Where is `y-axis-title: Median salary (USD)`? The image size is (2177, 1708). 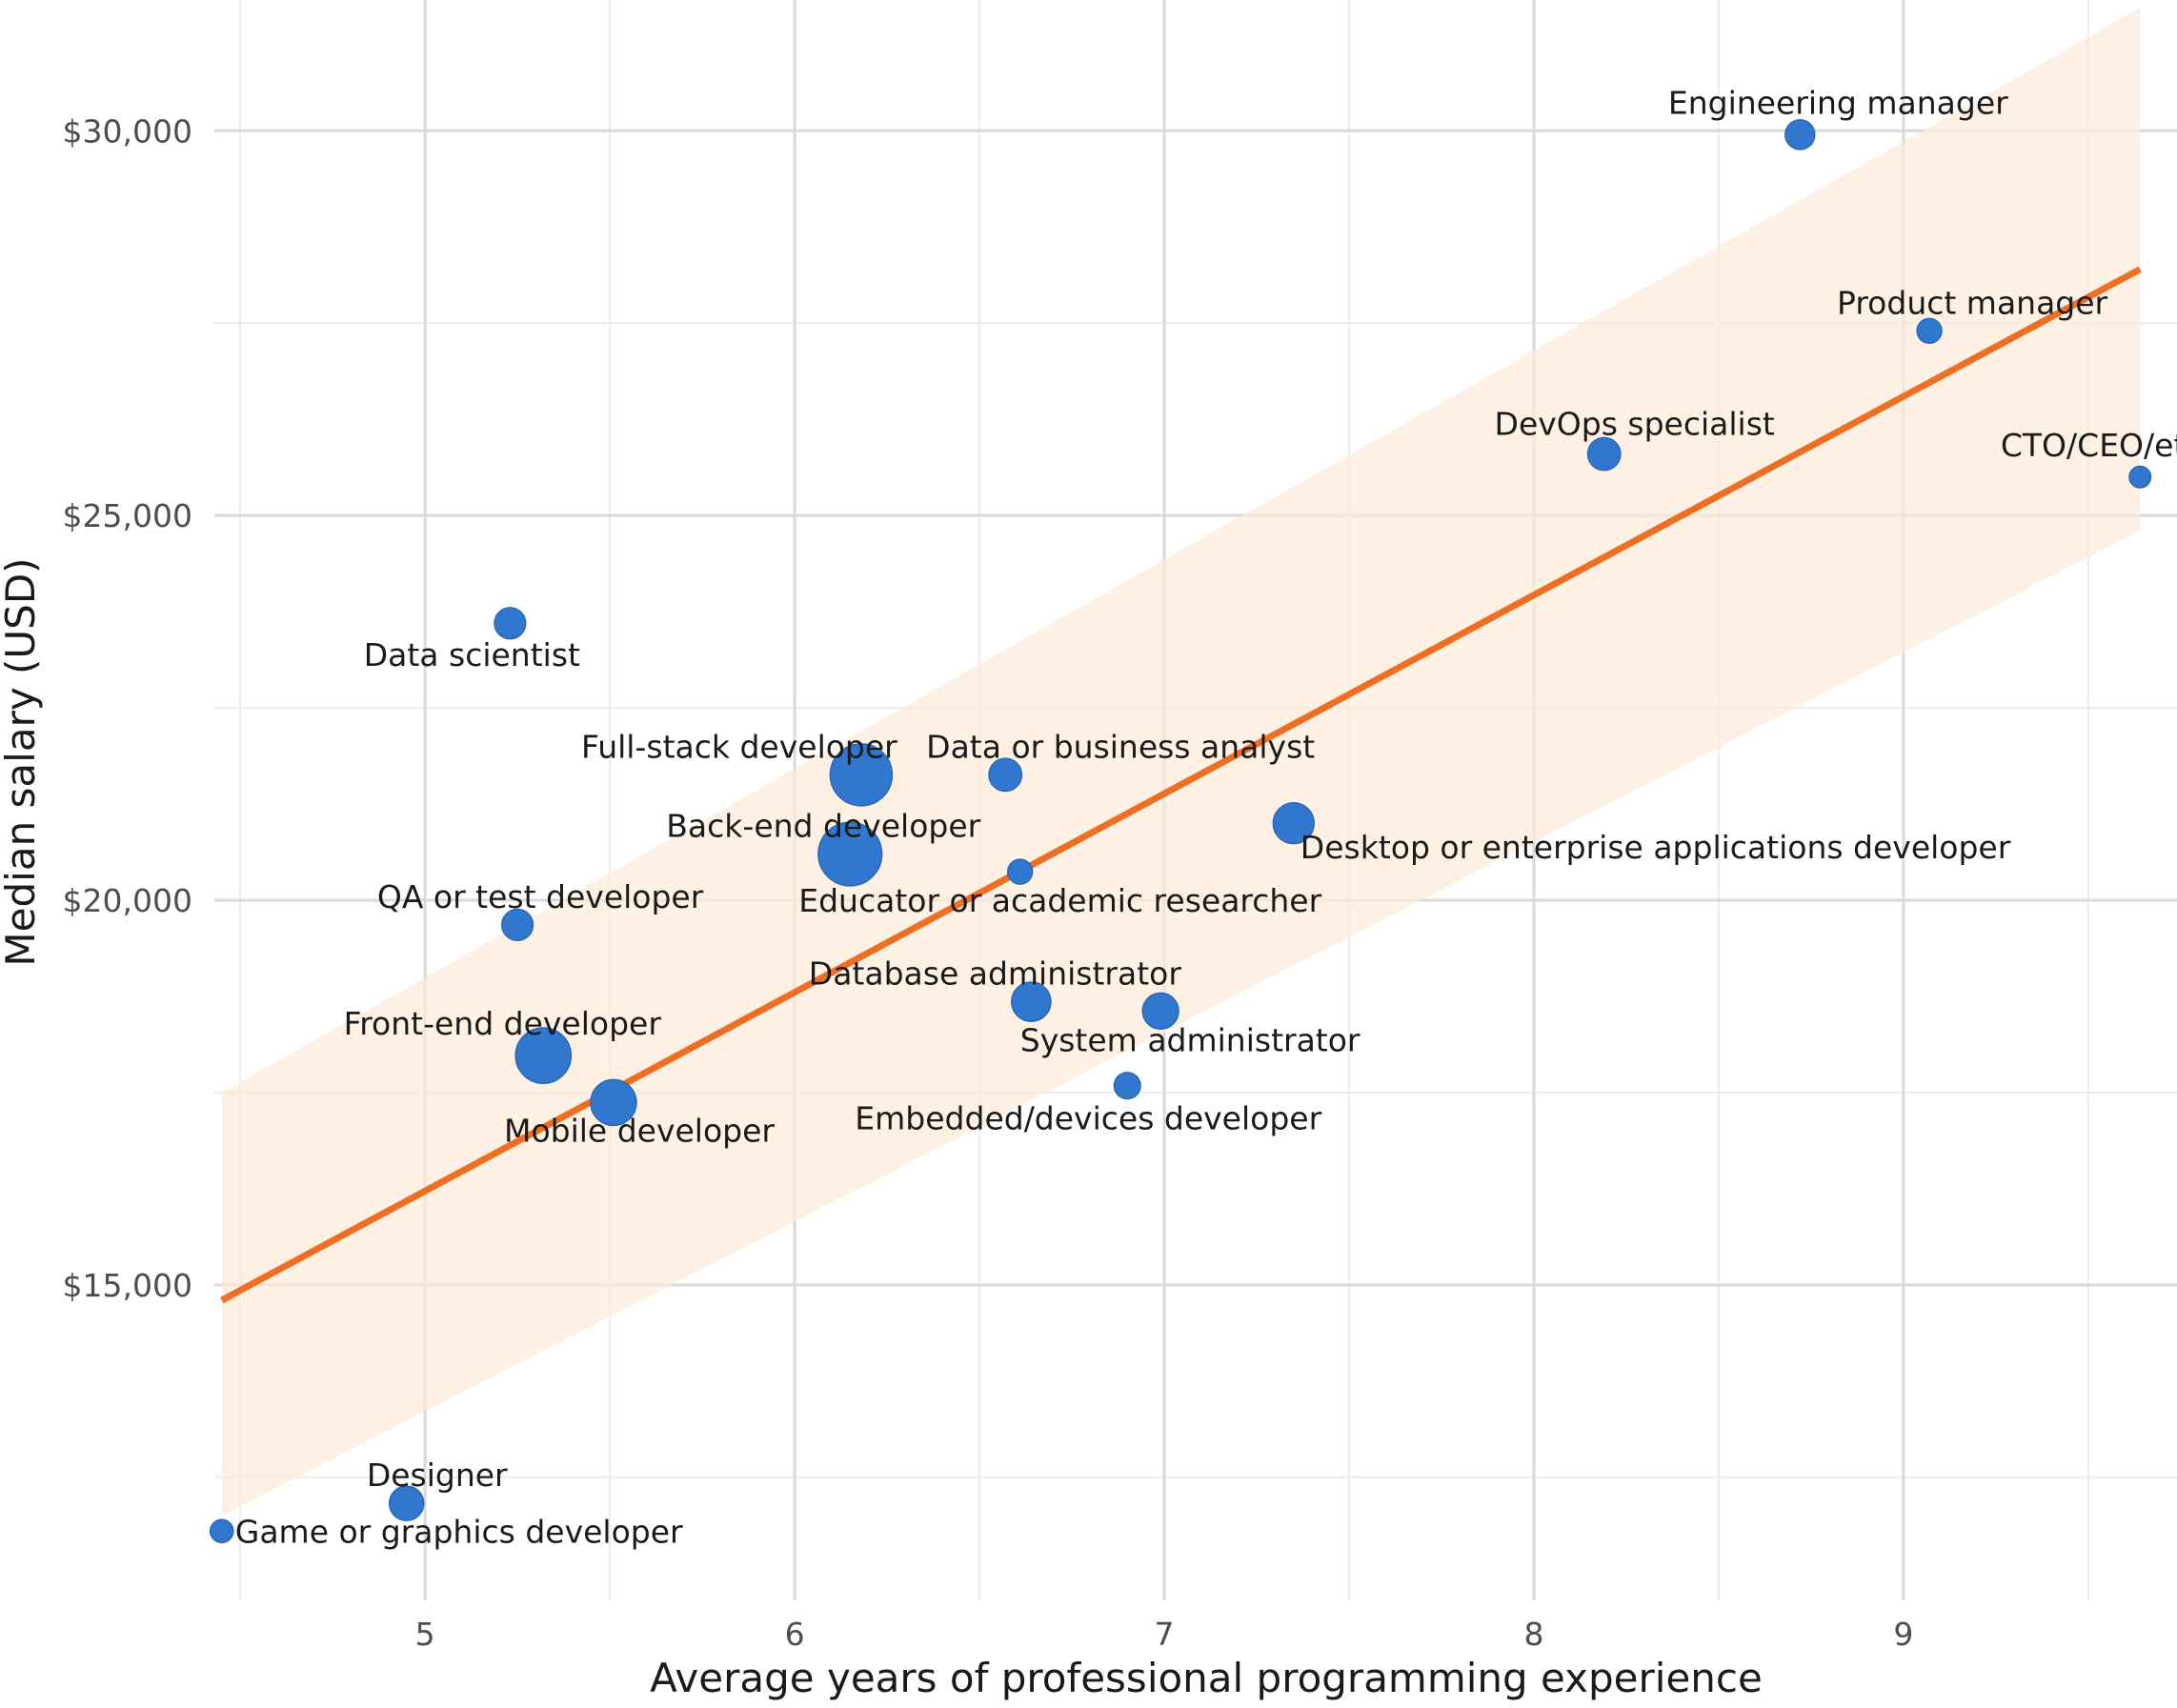
y-axis-title: Median salary (USD) is located at coordinates (22, 762).